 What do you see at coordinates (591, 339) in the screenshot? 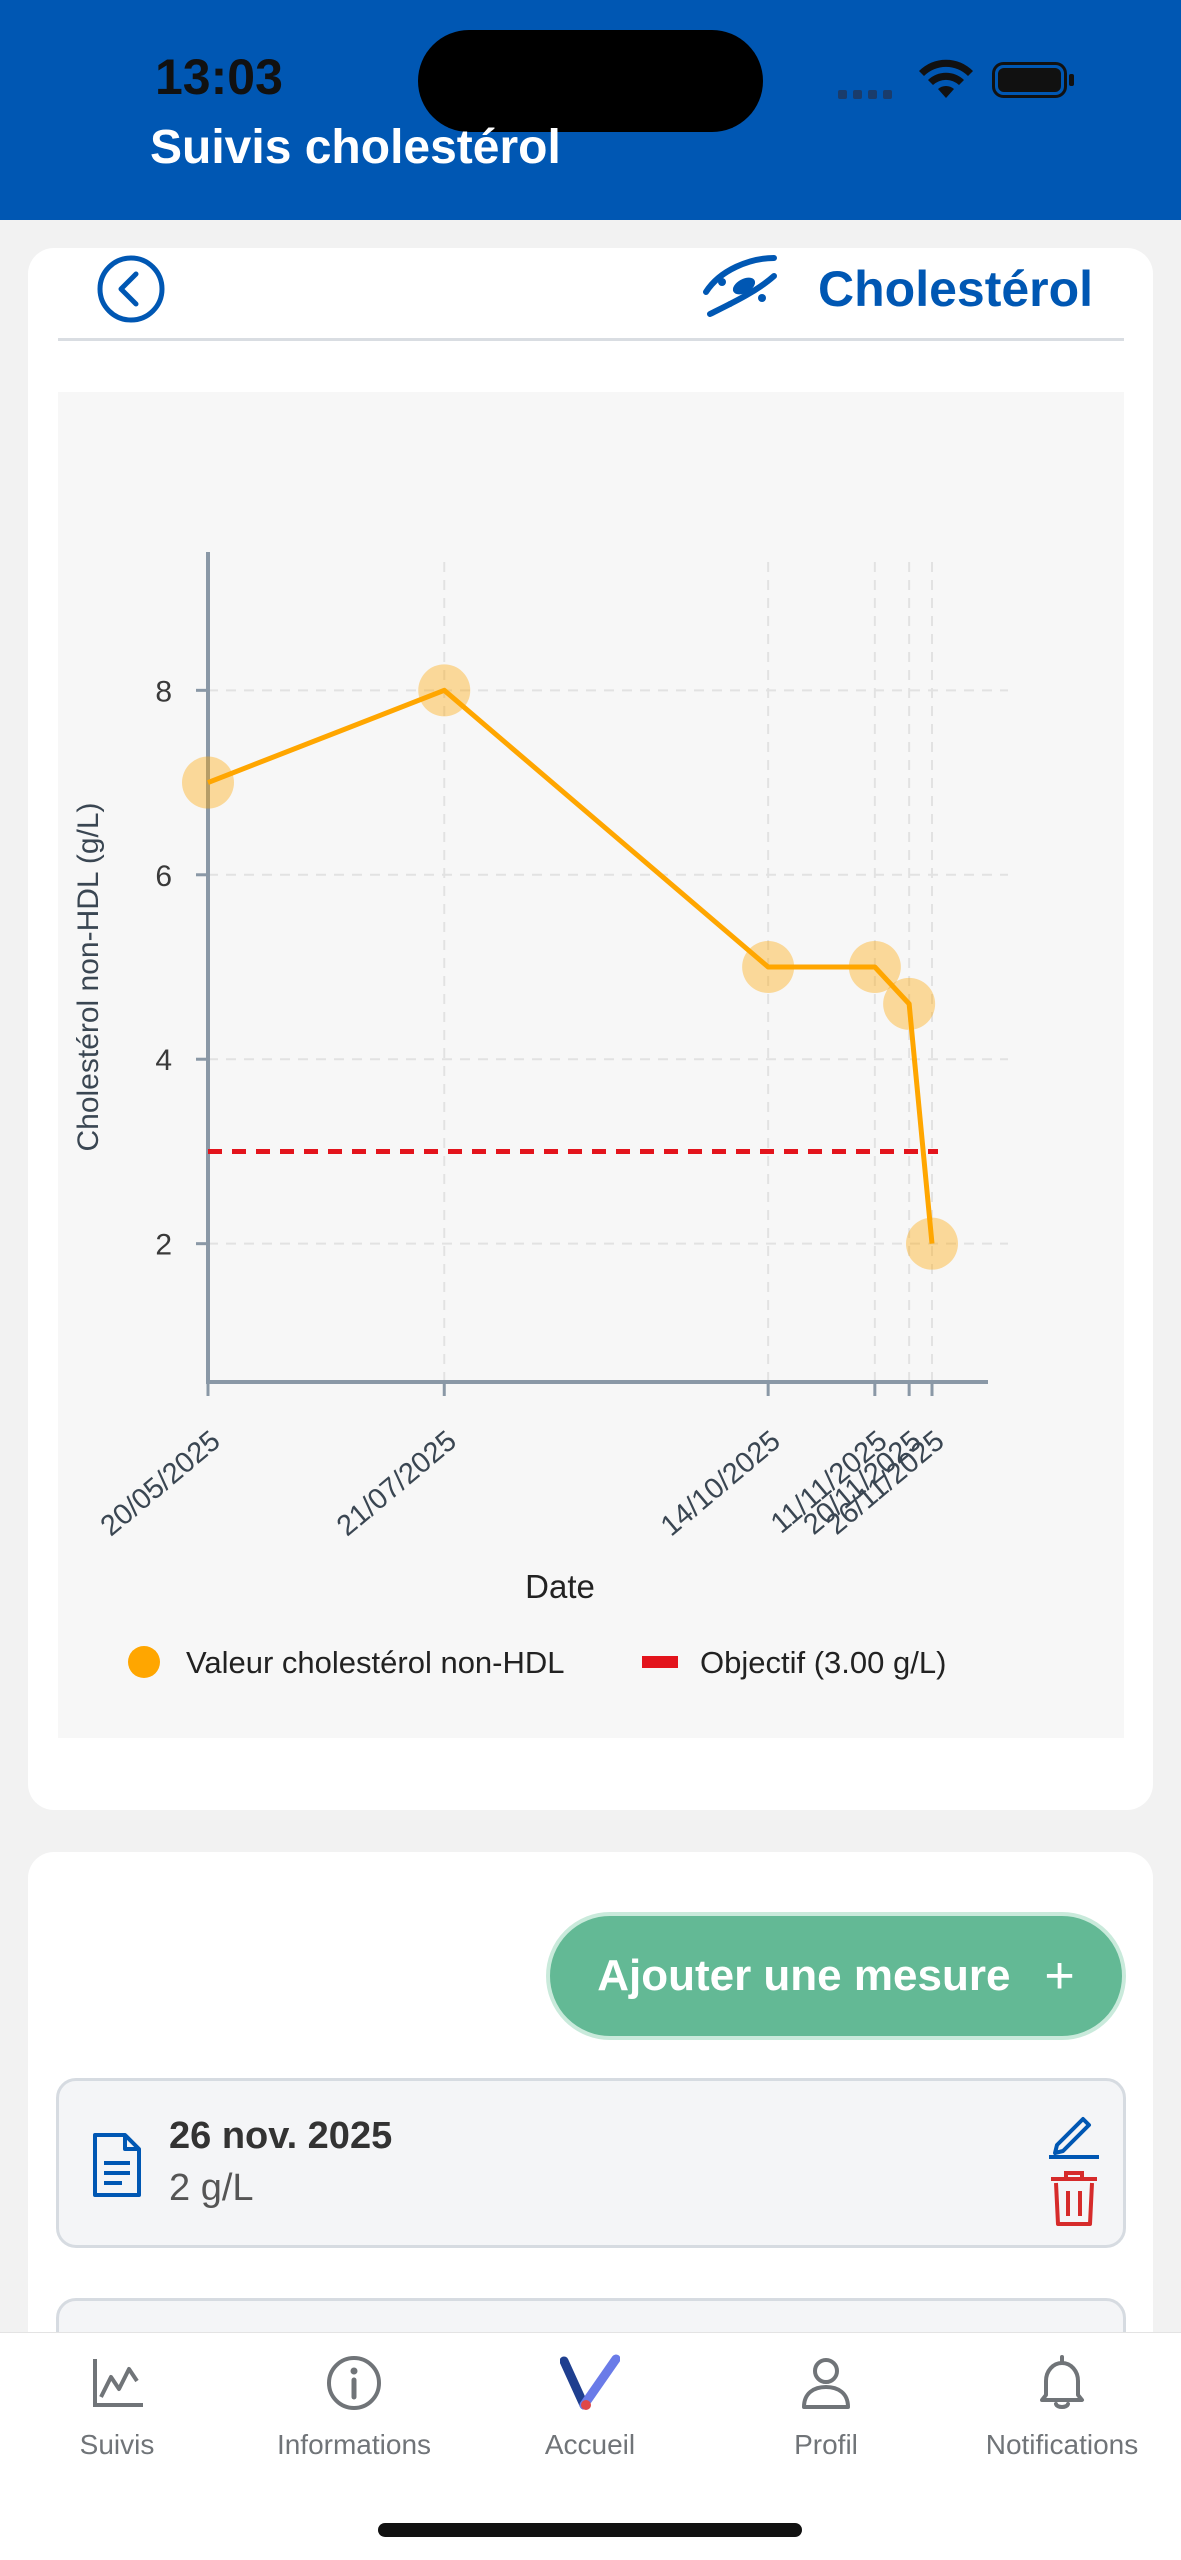
I see `divider` at bounding box center [591, 339].